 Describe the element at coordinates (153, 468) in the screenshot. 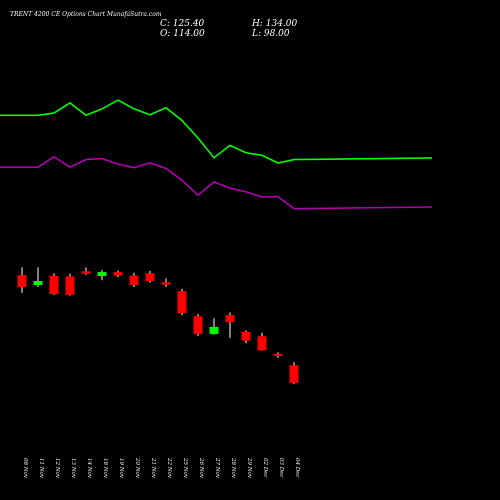

I see `x-tick-label: 21 Nov` at that location.